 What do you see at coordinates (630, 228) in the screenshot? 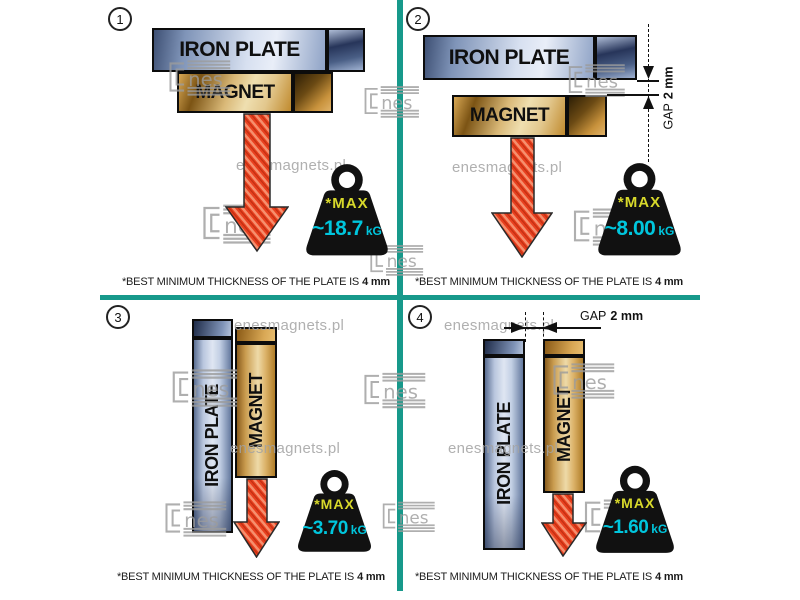
I see `max-value-number: ~8.00` at bounding box center [630, 228].